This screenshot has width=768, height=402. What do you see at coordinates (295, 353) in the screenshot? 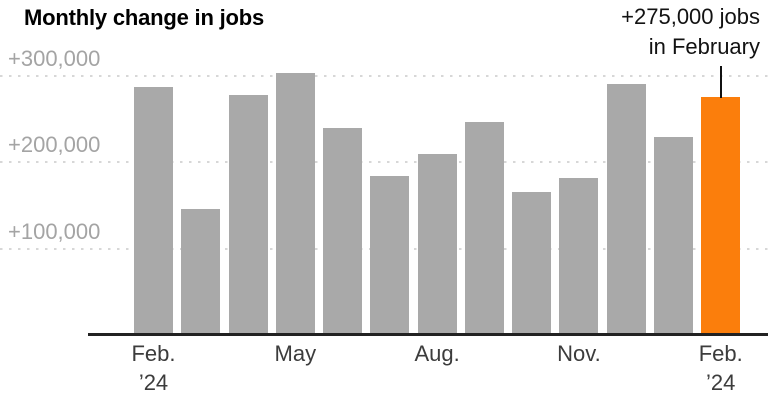
I see `x-axis-tick-label: May` at bounding box center [295, 353].